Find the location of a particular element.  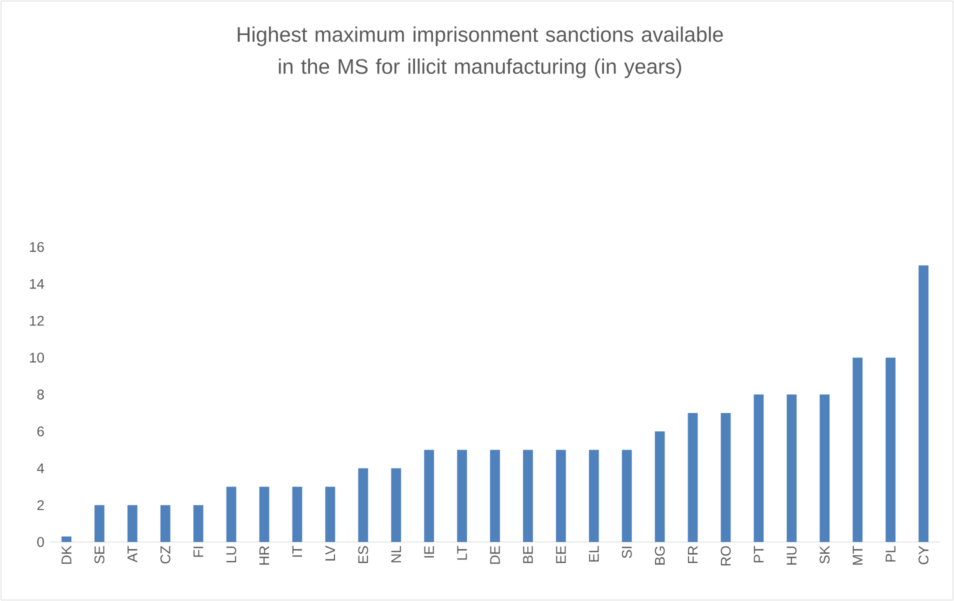

x-tick-label: AT is located at coordinates (133, 554).